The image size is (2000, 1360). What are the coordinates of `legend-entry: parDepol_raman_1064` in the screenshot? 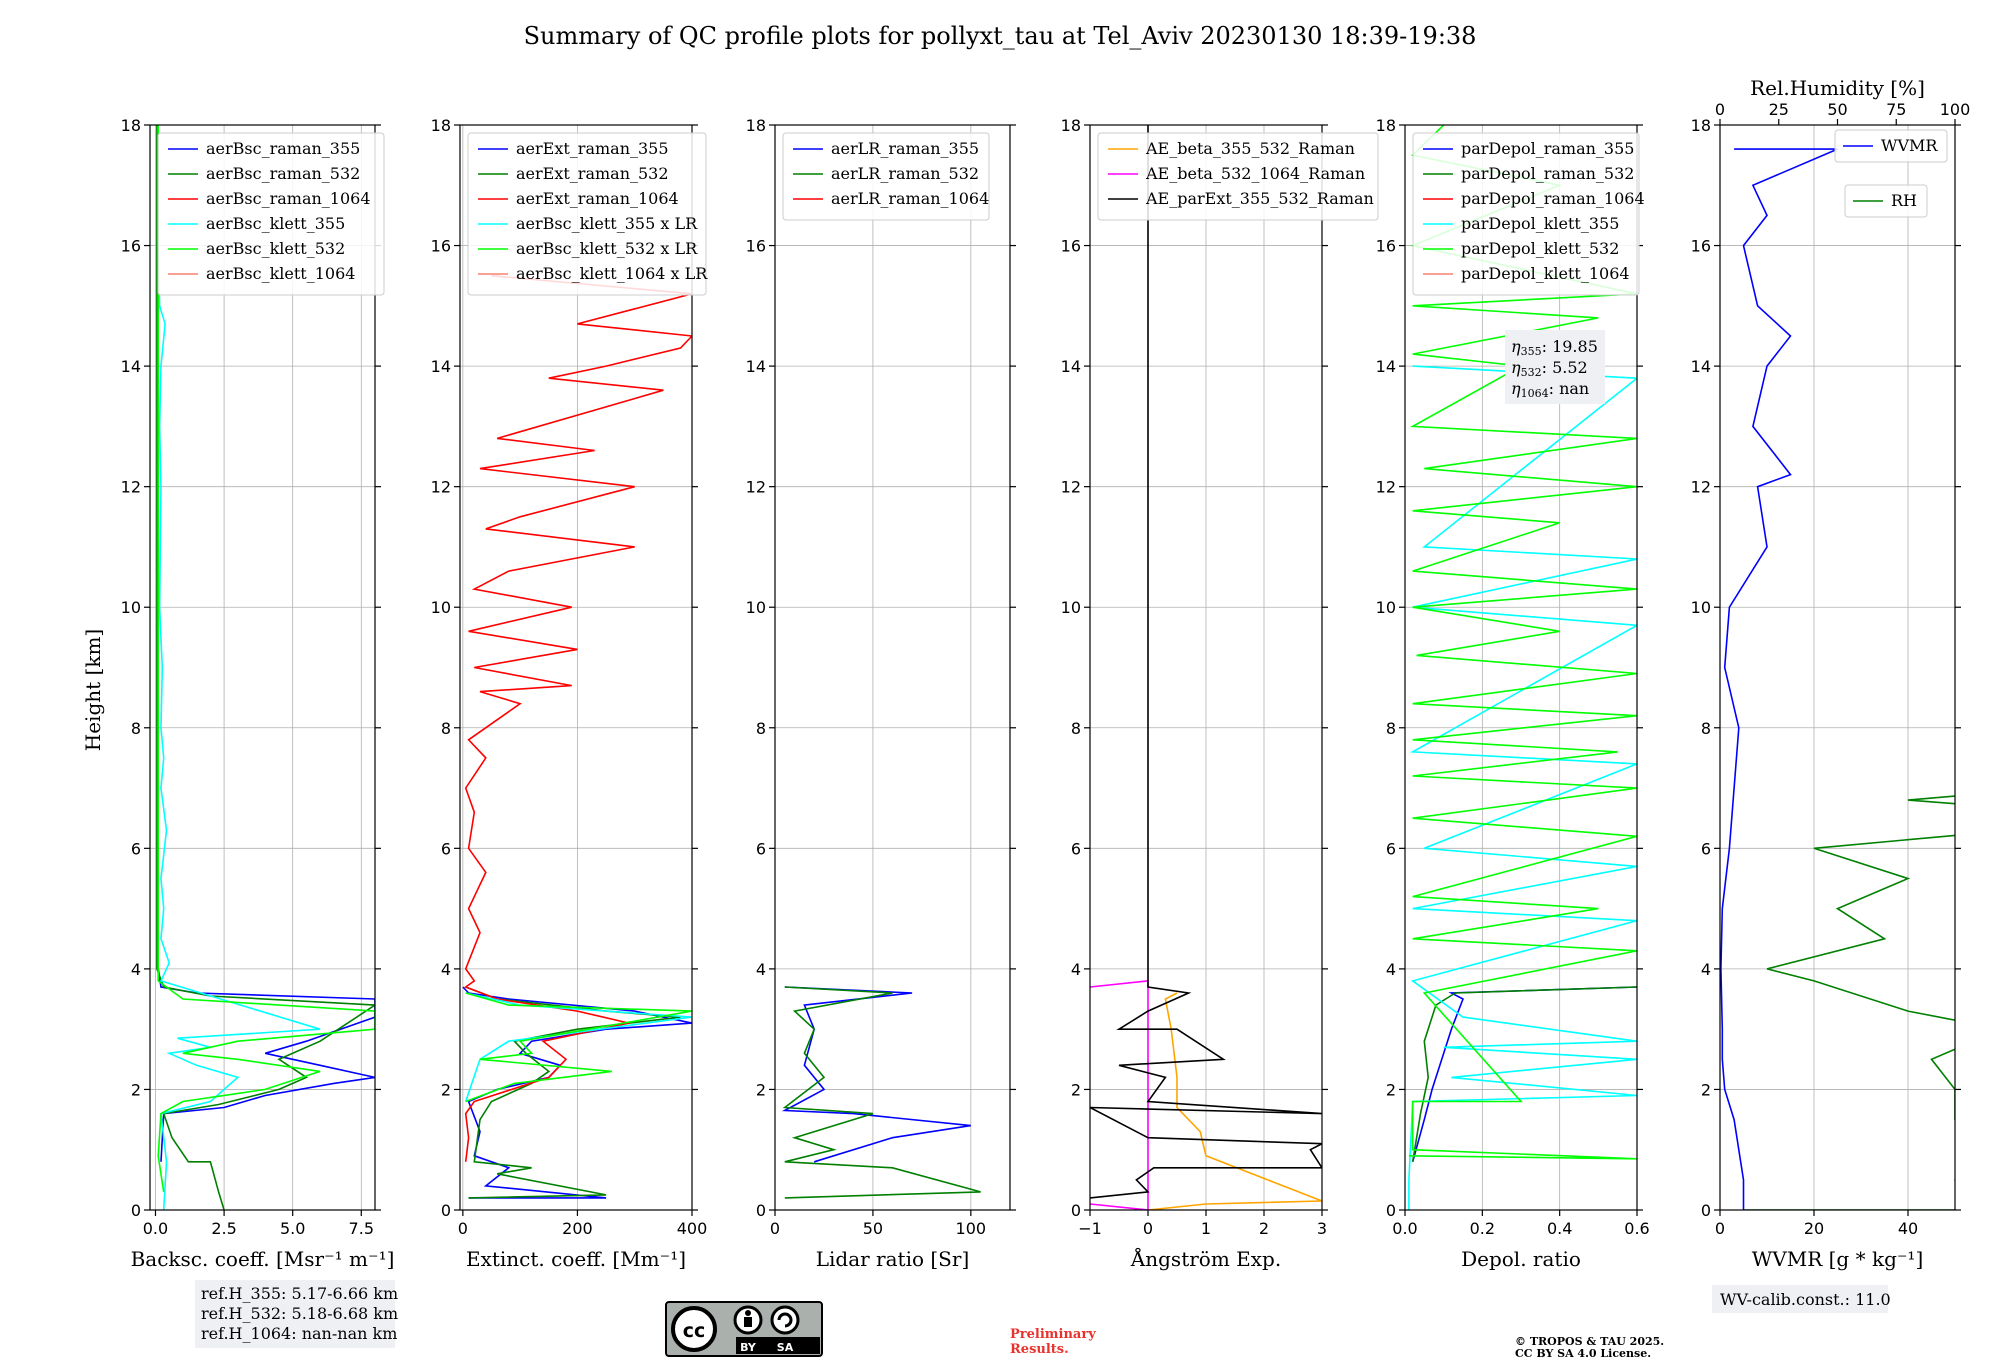 It's located at (1553, 198).